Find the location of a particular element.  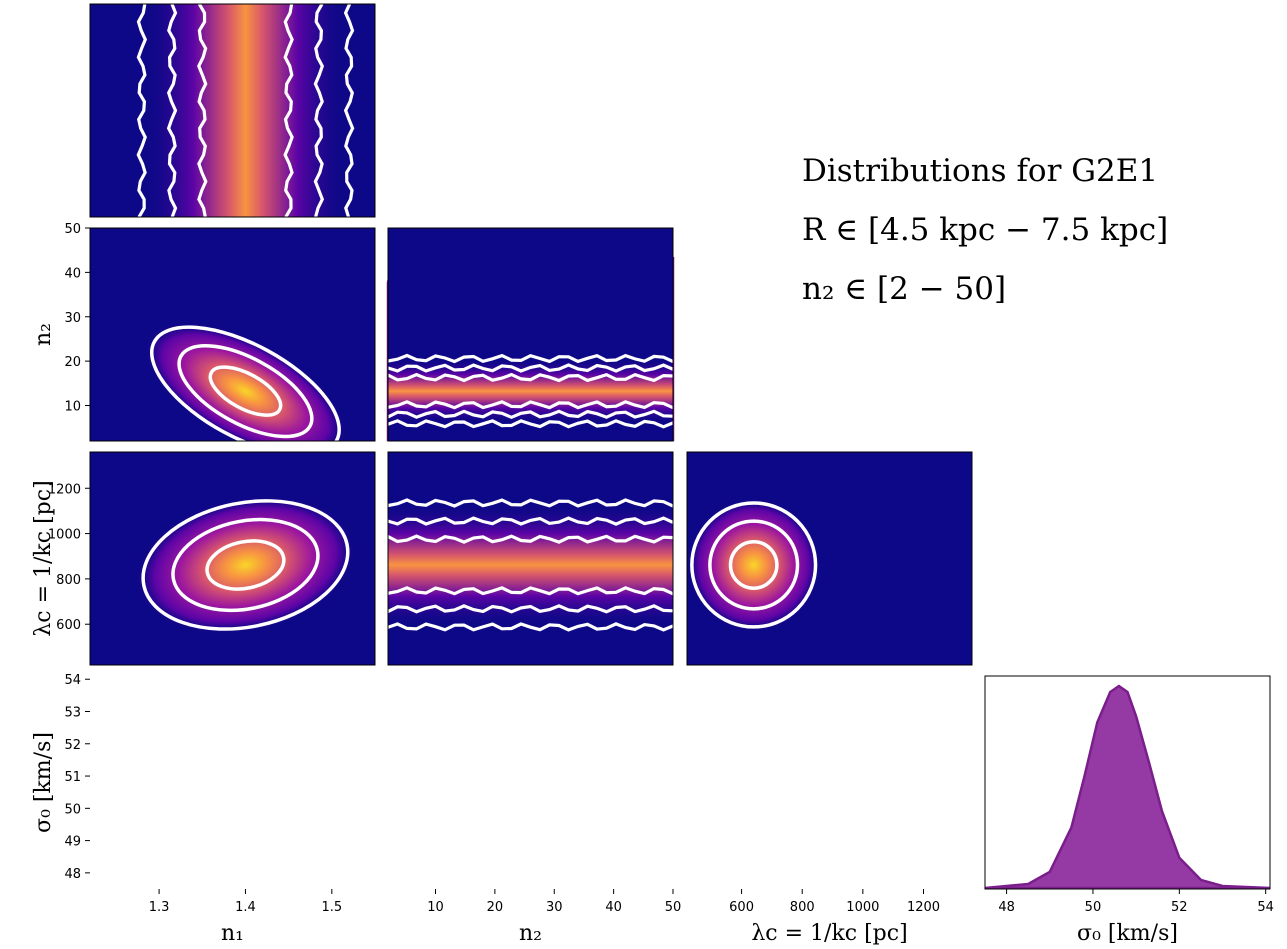

joint-panel-n1-lambda_c is located at coordinates (232, 334).